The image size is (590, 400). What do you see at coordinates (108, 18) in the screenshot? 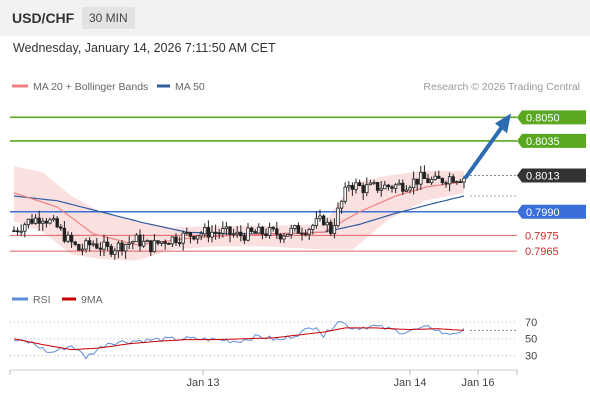
I see `timeframe-badge: 30 MIN` at bounding box center [108, 18].